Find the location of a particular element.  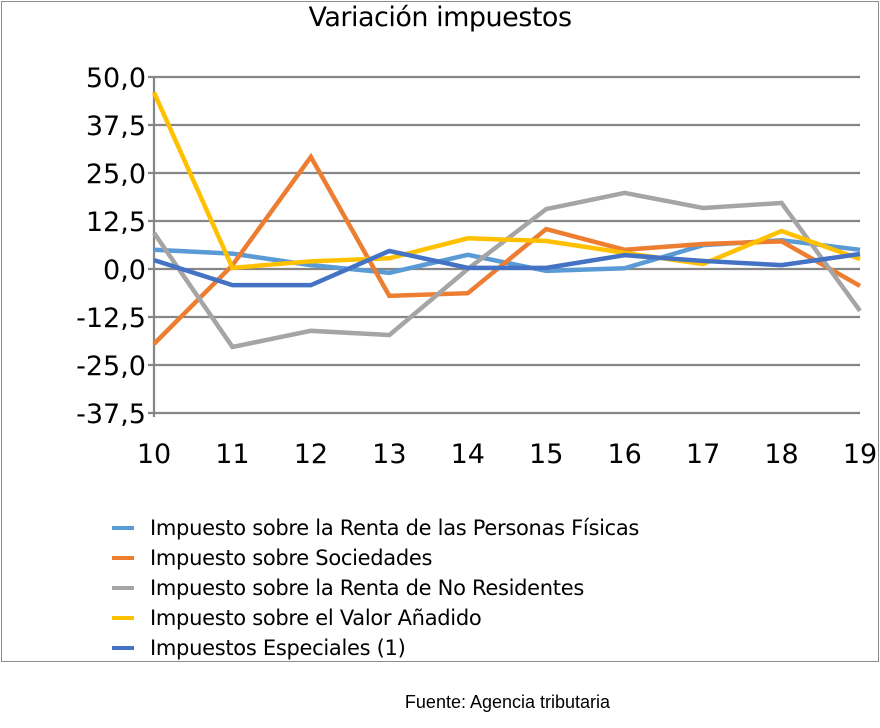

x-tick-label: 19 is located at coordinates (860, 454).